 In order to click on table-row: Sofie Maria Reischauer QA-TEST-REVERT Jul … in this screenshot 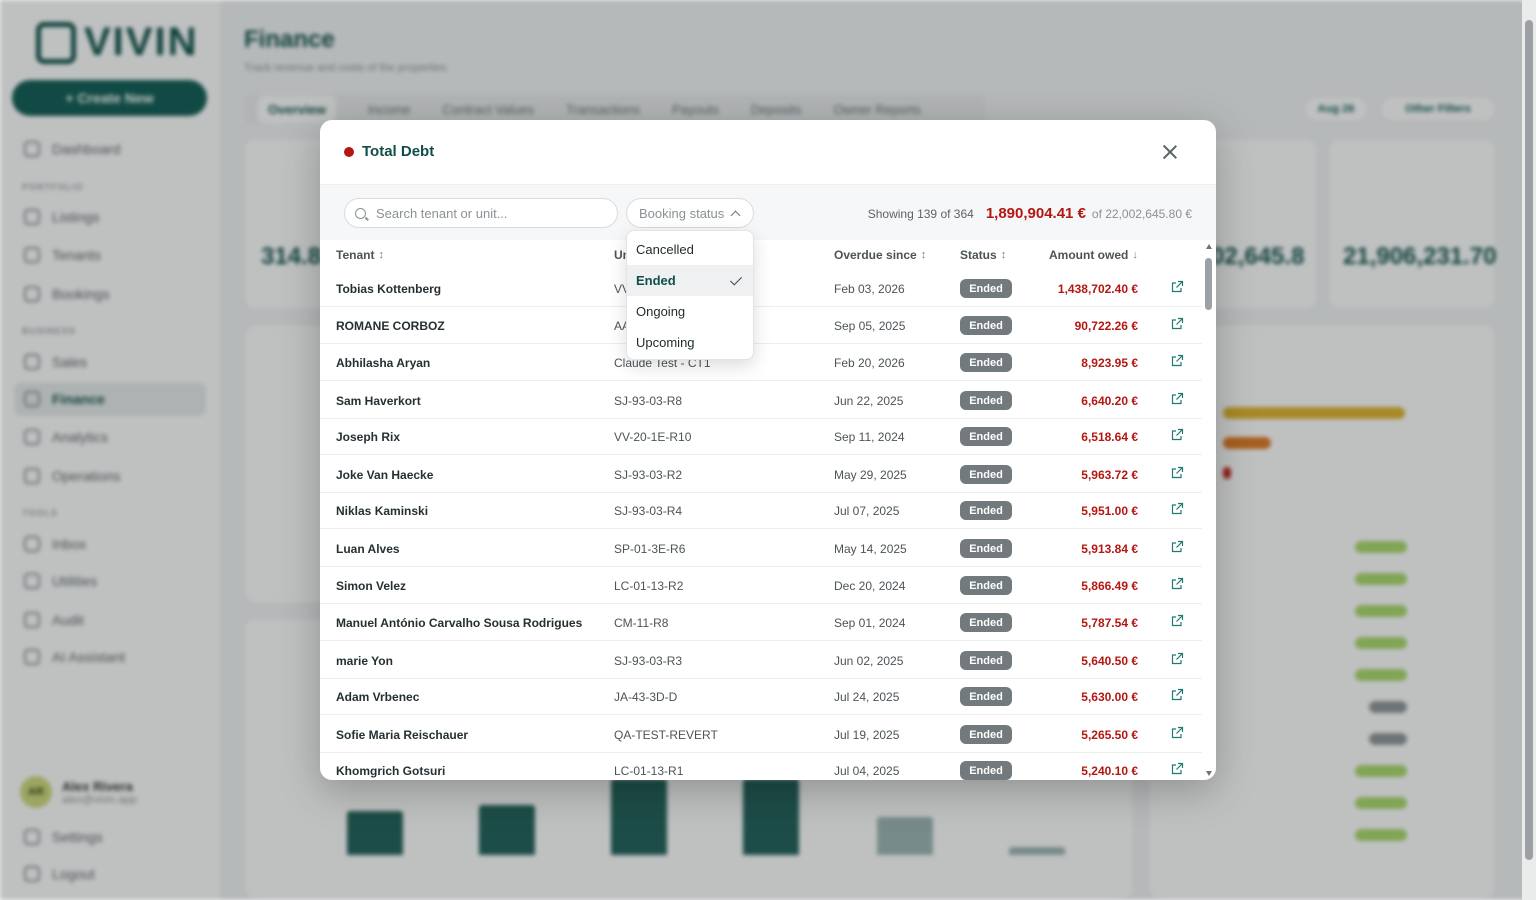, I will do `click(761, 734)`.